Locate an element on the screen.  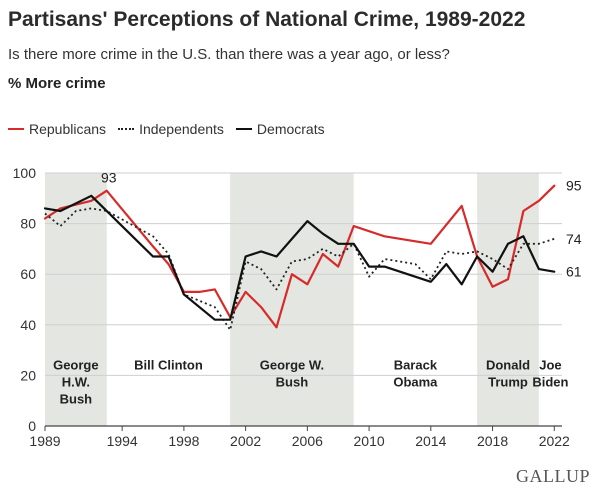
x-tick-label-8: 2022 is located at coordinates (554, 441).